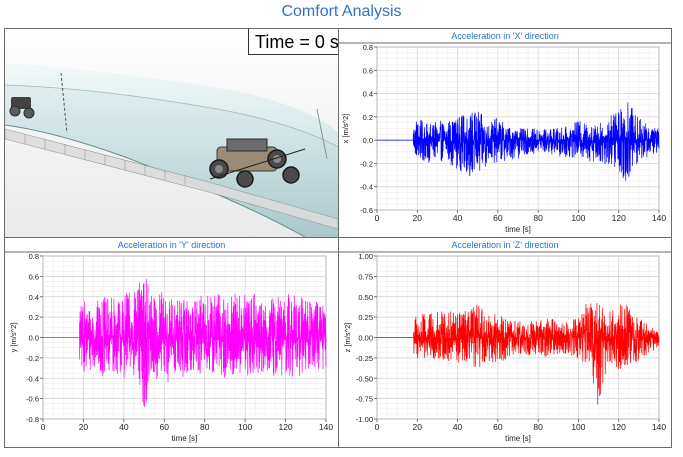 Image resolution: width=683 pixels, height=457 pixels. I want to click on y-tick-label: 1.00, so click(365, 256).